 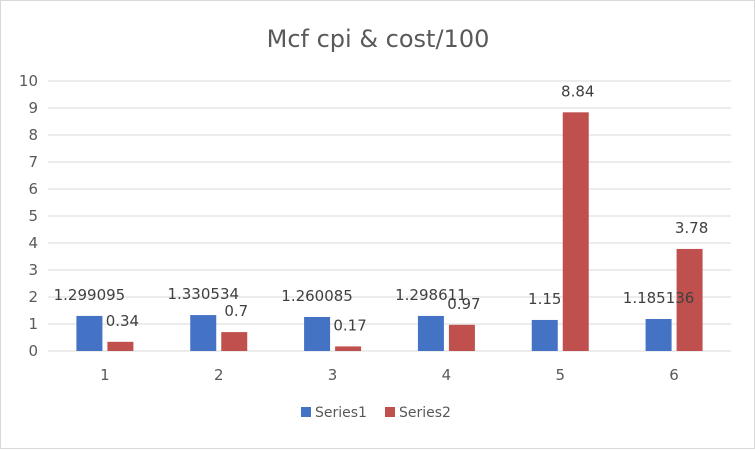 What do you see at coordinates (317, 296) in the screenshot?
I see `data-label-series1: 1.260085` at bounding box center [317, 296].